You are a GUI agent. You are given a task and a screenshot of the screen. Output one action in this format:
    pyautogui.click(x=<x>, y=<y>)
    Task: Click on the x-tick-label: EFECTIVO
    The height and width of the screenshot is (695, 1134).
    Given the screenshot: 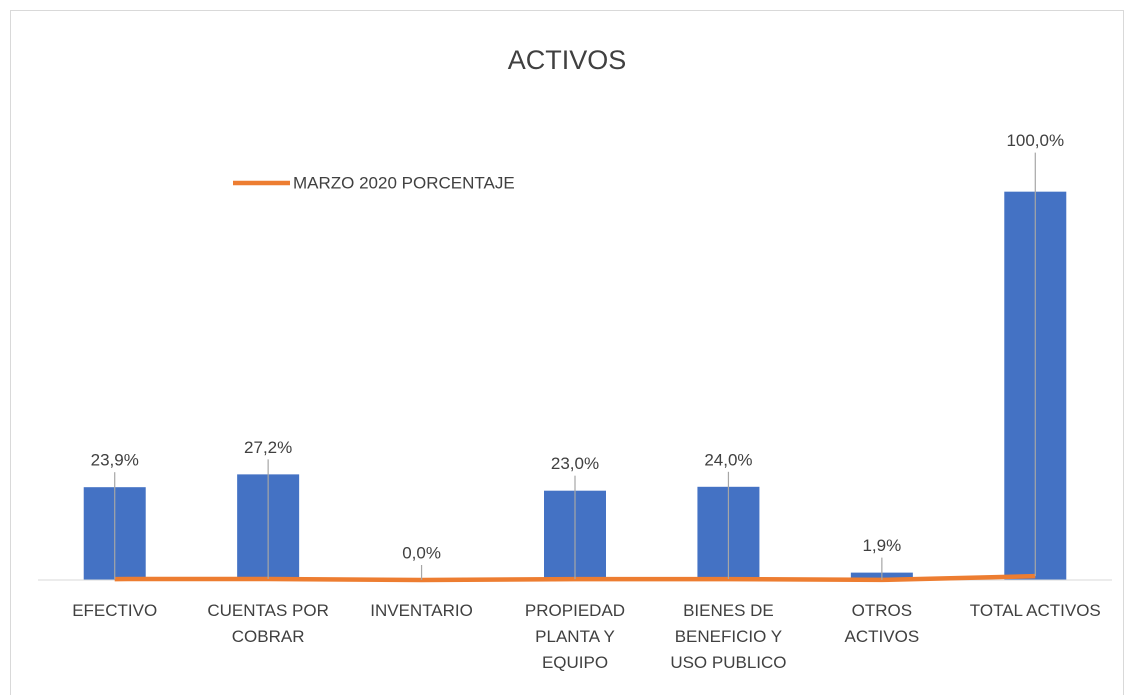 What is the action you would take?
    pyautogui.click(x=115, y=610)
    